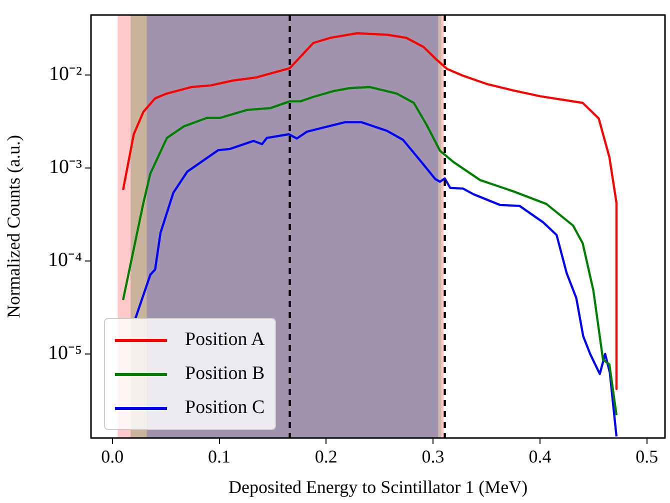 The height and width of the screenshot is (503, 670). I want to click on x-tick-label: 0.1, so click(219, 456).